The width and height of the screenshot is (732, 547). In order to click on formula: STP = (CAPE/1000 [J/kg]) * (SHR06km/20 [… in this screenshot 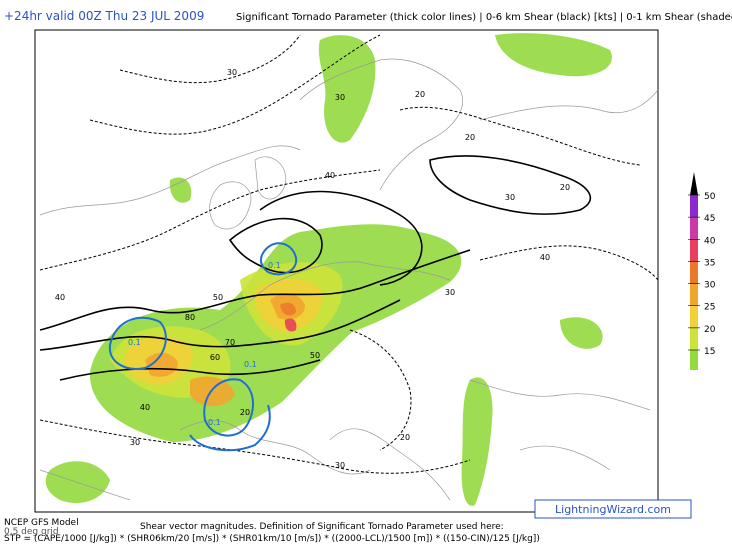, I will do `click(272, 538)`.